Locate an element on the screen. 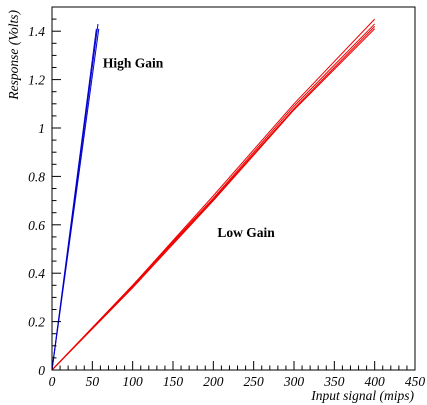  x-tick-label-150: 150 is located at coordinates (173, 381).